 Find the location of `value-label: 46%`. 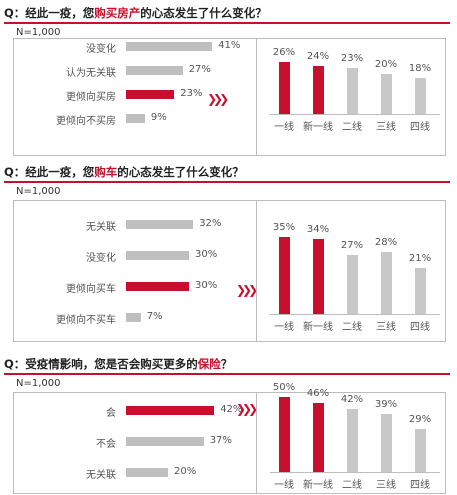

value-label: 46% is located at coordinates (318, 393).